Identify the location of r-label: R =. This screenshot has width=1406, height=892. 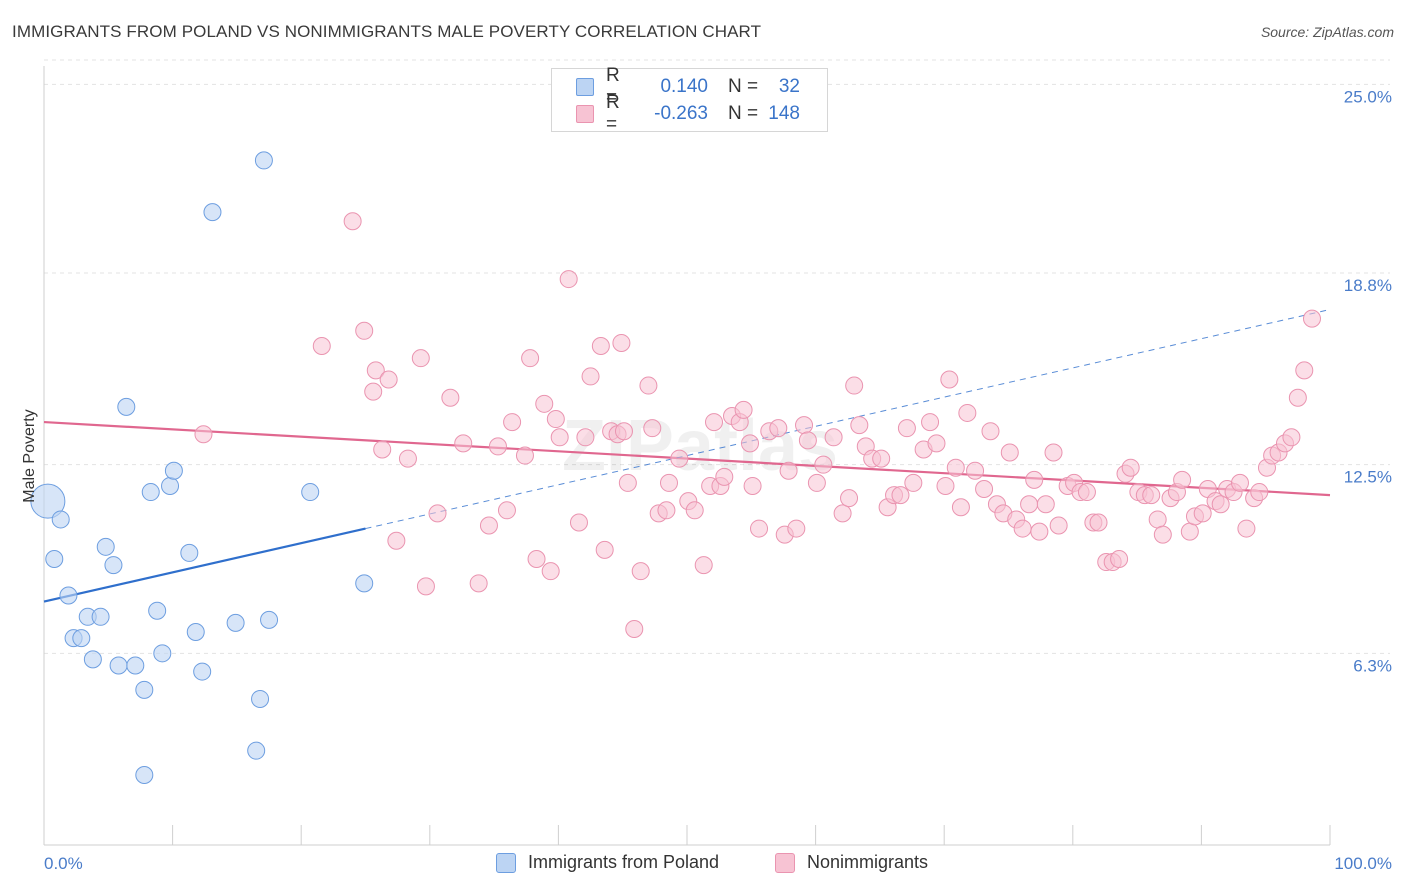
(613, 86).